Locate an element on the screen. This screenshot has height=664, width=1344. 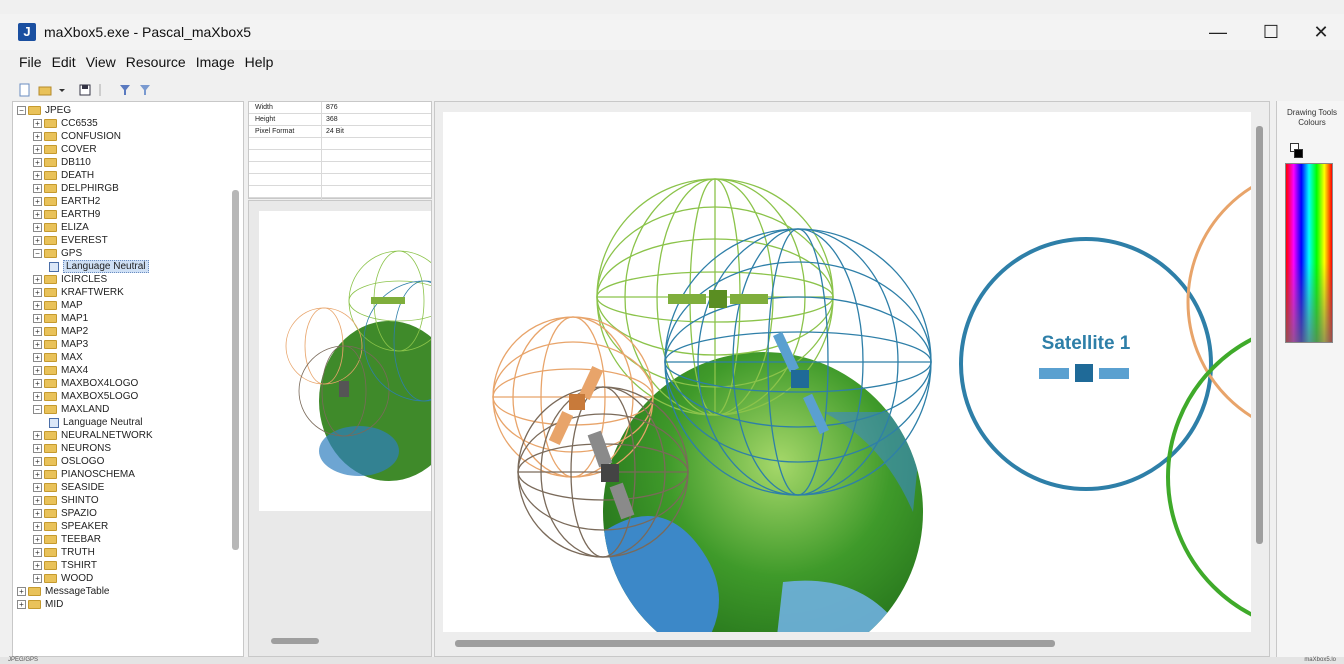
tree-folder-item: + MAX4 is located at coordinates (60, 370).